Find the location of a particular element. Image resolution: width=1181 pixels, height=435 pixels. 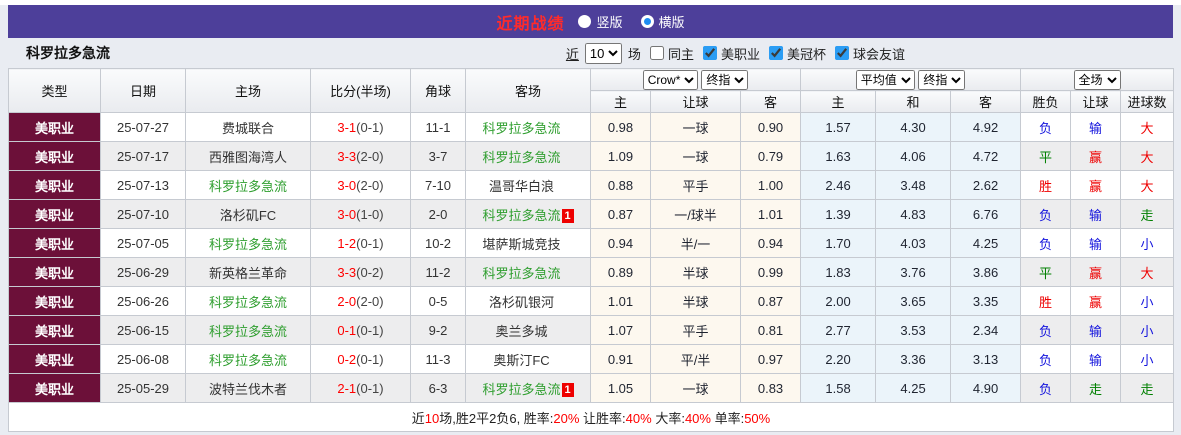

subcol-avg-draw: 和 is located at coordinates (913, 101).